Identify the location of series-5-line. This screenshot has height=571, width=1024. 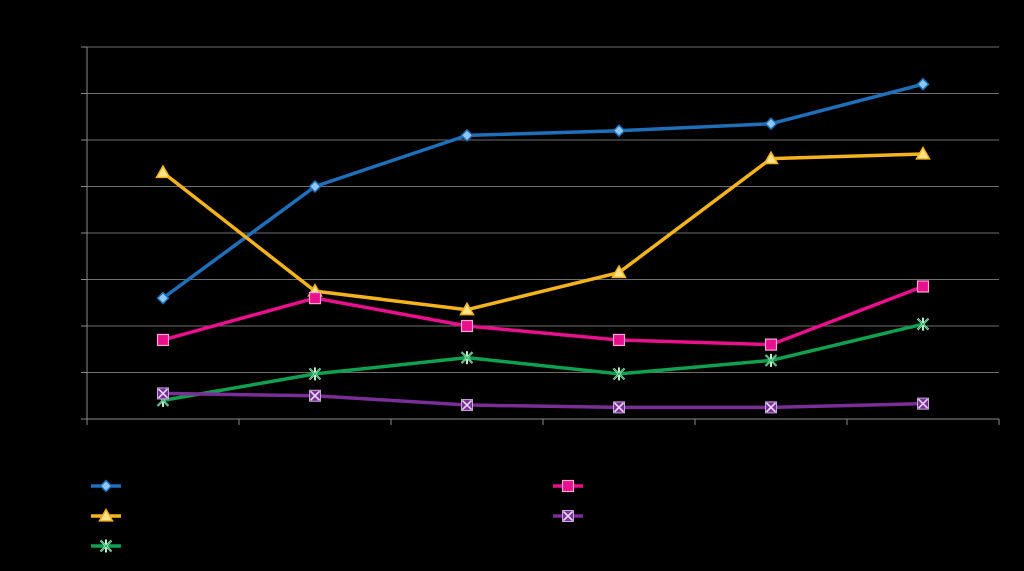
(543, 400).